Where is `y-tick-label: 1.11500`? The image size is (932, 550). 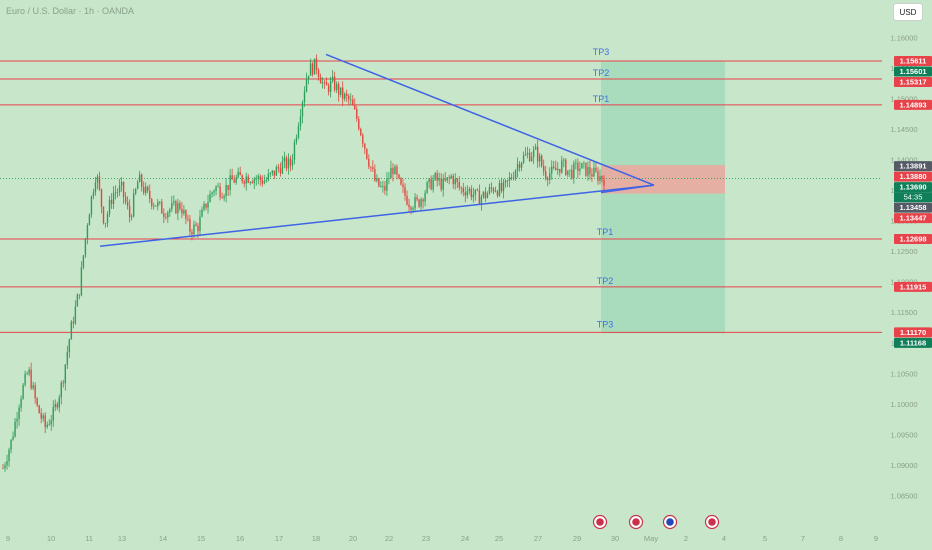 y-tick-label: 1.11500 is located at coordinates (904, 312).